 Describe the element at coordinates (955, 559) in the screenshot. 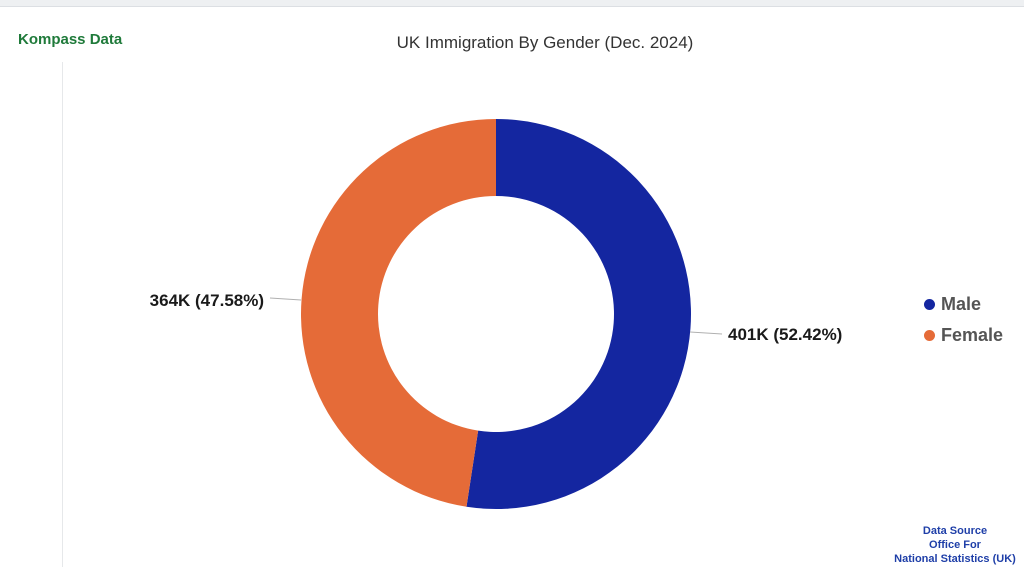

I see `source-line-3: National Statistics (UK)` at that location.